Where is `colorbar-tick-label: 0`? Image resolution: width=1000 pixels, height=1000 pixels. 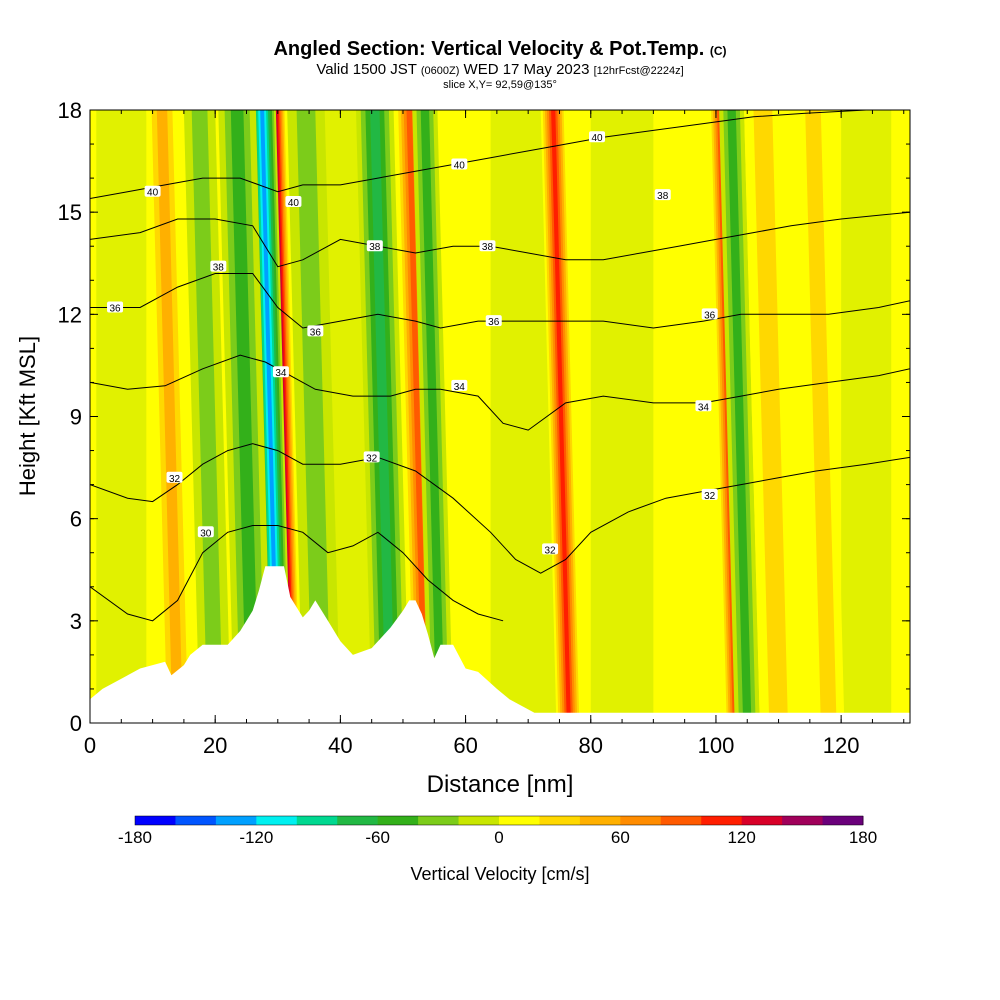
colorbar-tick-label: 0 is located at coordinates (498, 837).